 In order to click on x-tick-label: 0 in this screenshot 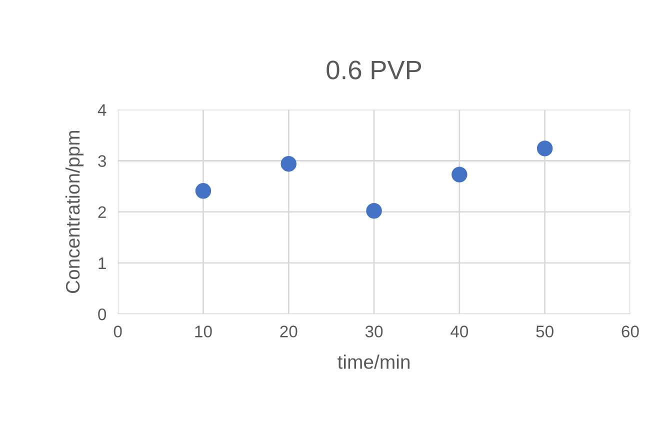, I will do `click(118, 332)`.